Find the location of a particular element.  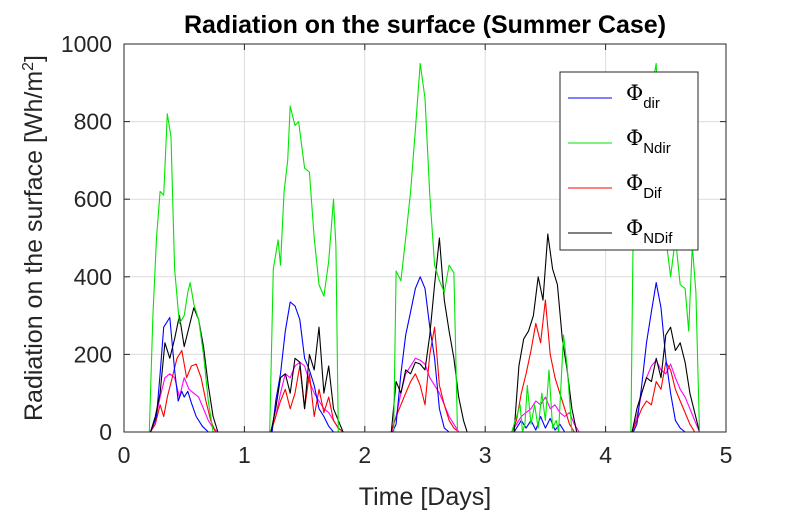

y-tick-label: 200 is located at coordinates (93, 354).